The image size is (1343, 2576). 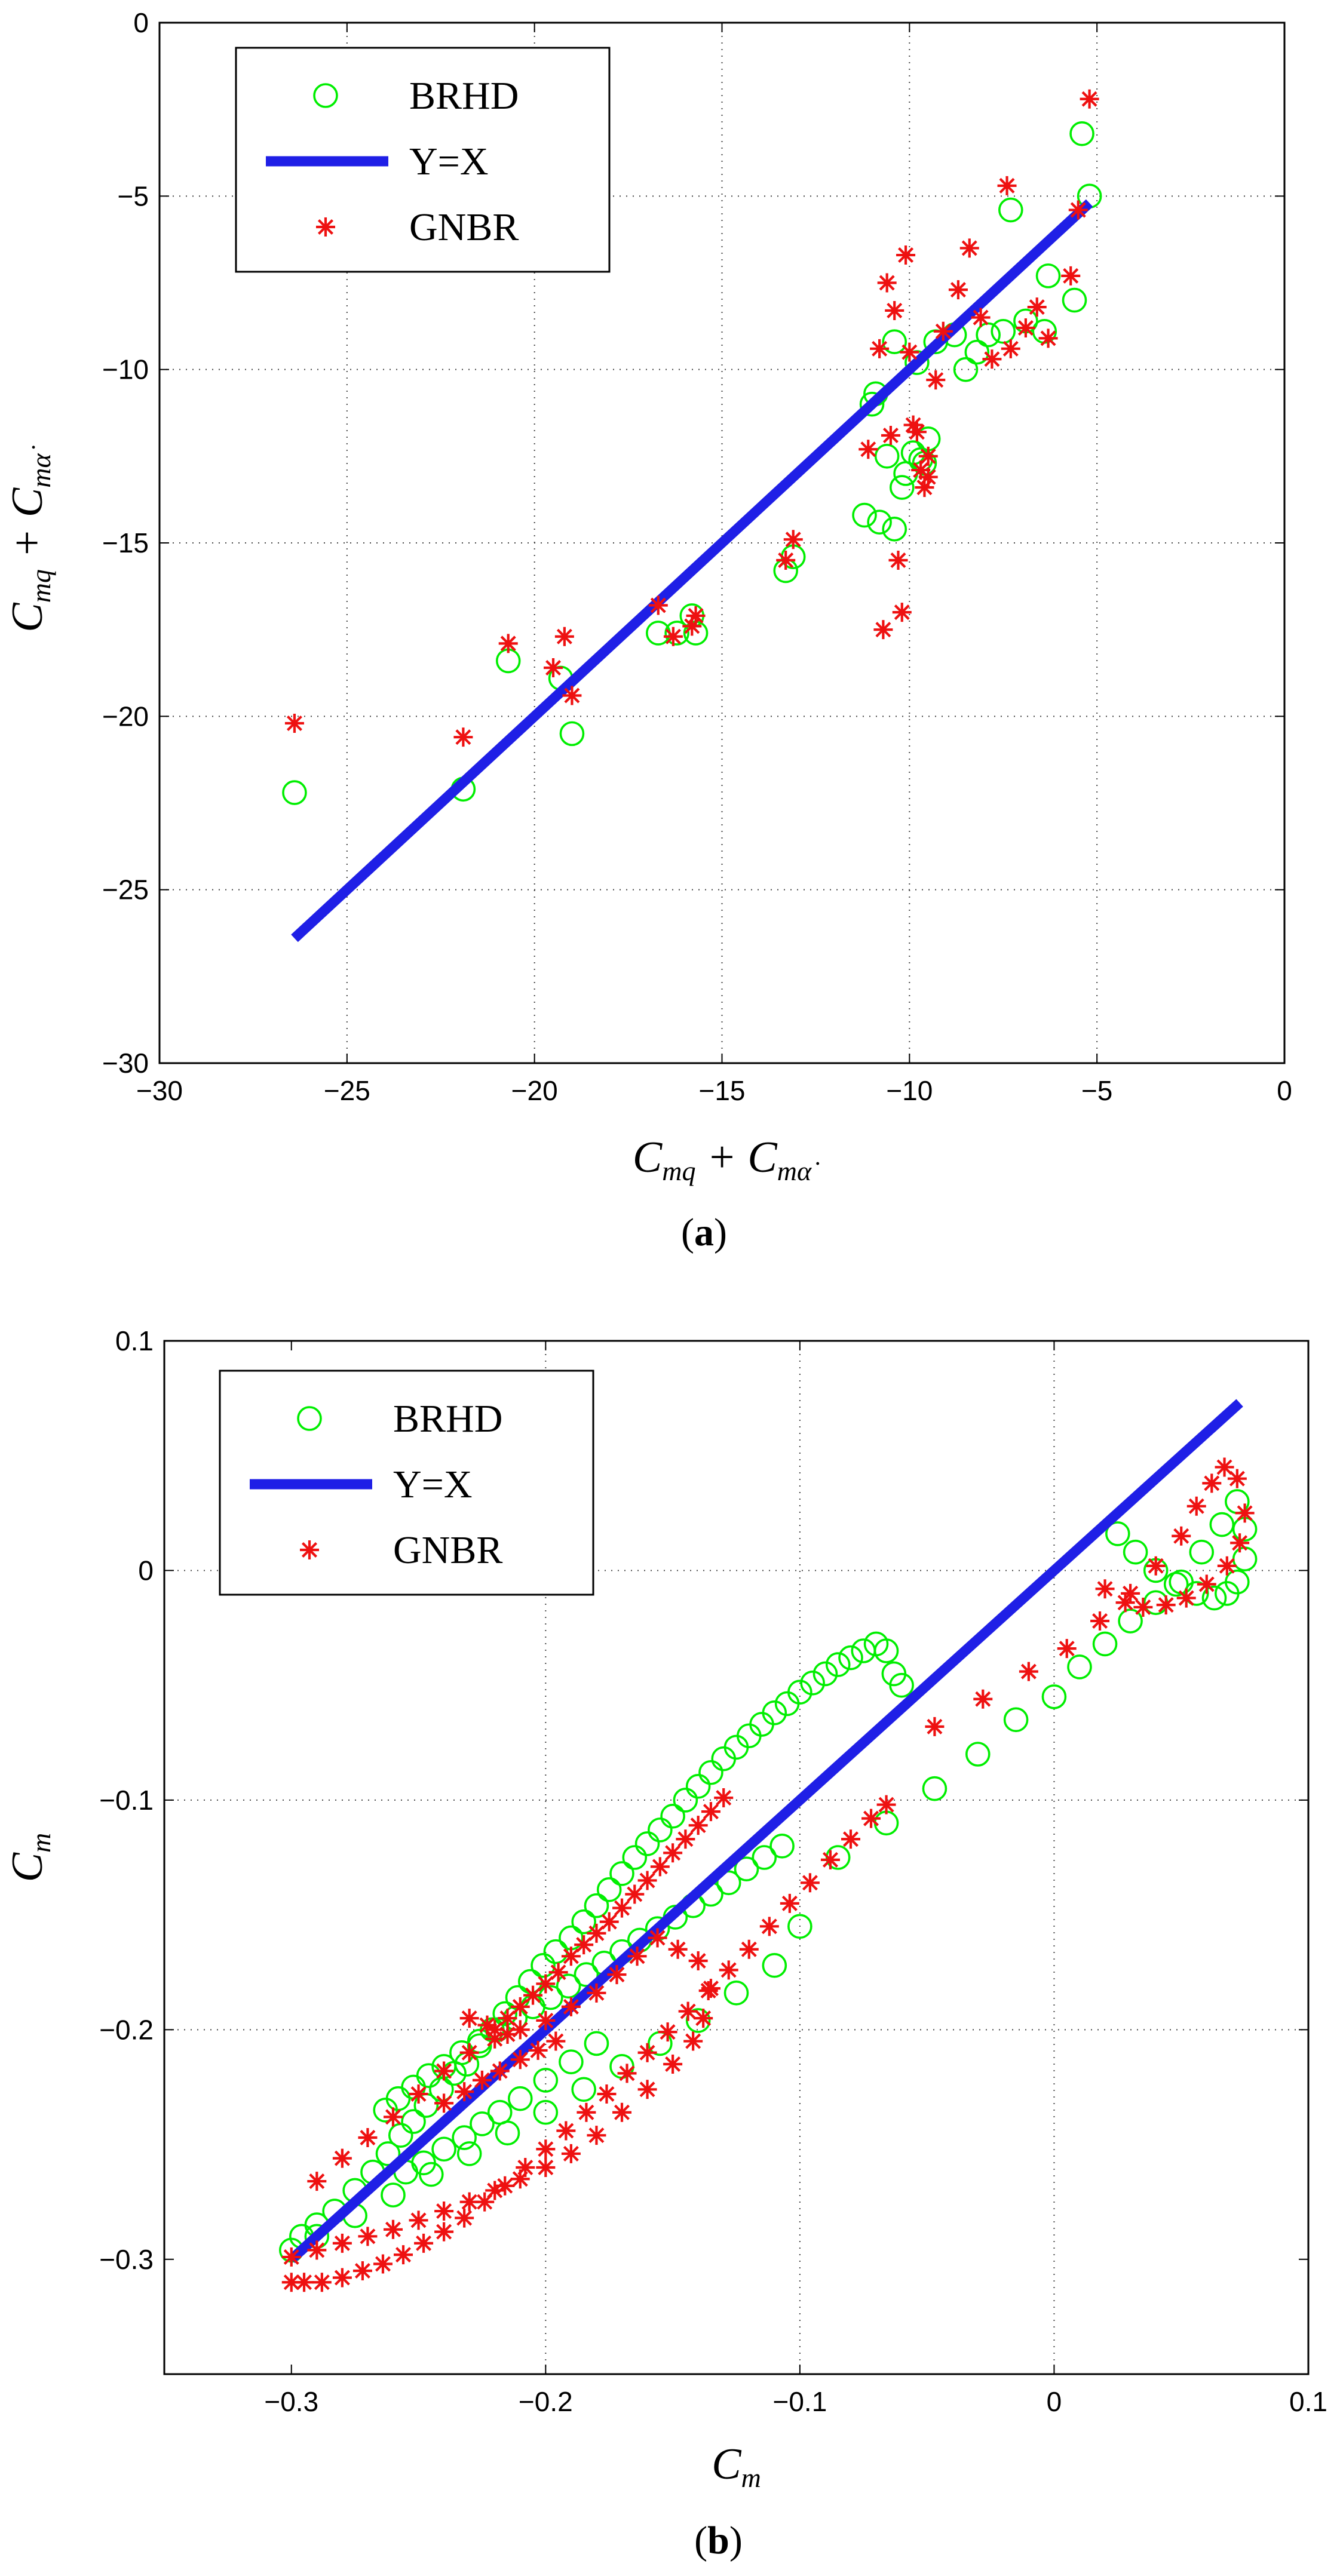 What do you see at coordinates (126, 1063) in the screenshot?
I see `y-tick-label: −30` at bounding box center [126, 1063].